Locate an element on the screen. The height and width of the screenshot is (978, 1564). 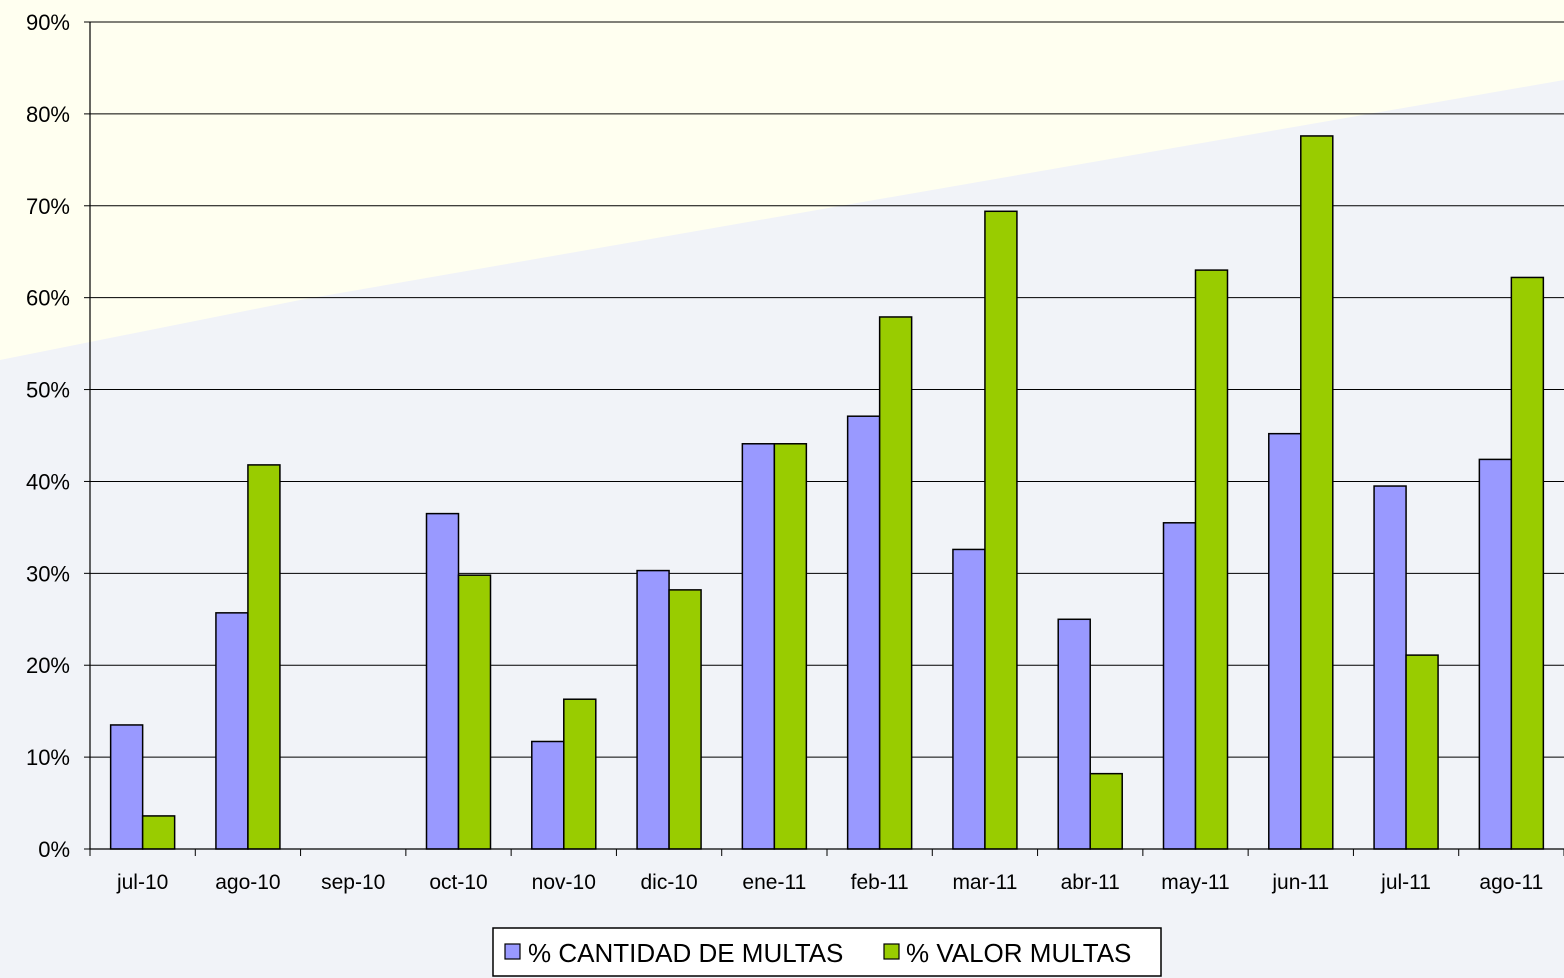
x-tick-label: jul-11 is located at coordinates (1405, 882).